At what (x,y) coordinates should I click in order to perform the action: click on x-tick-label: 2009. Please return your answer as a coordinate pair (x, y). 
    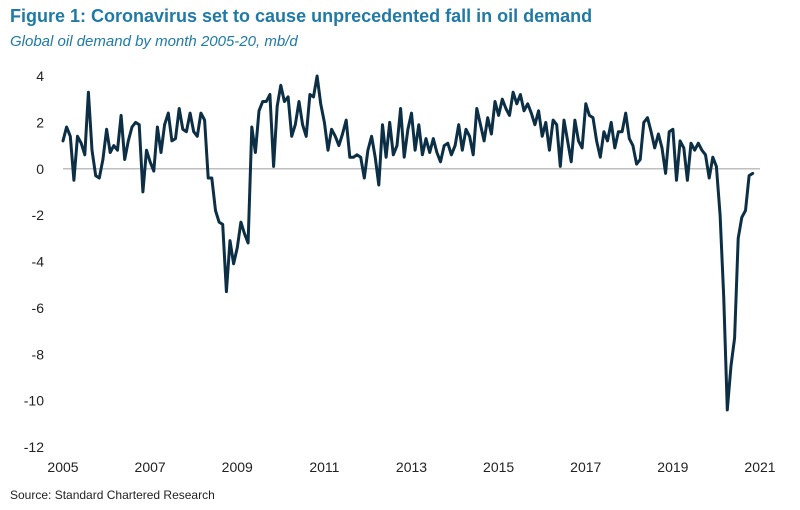
    Looking at the image, I should click on (237, 467).